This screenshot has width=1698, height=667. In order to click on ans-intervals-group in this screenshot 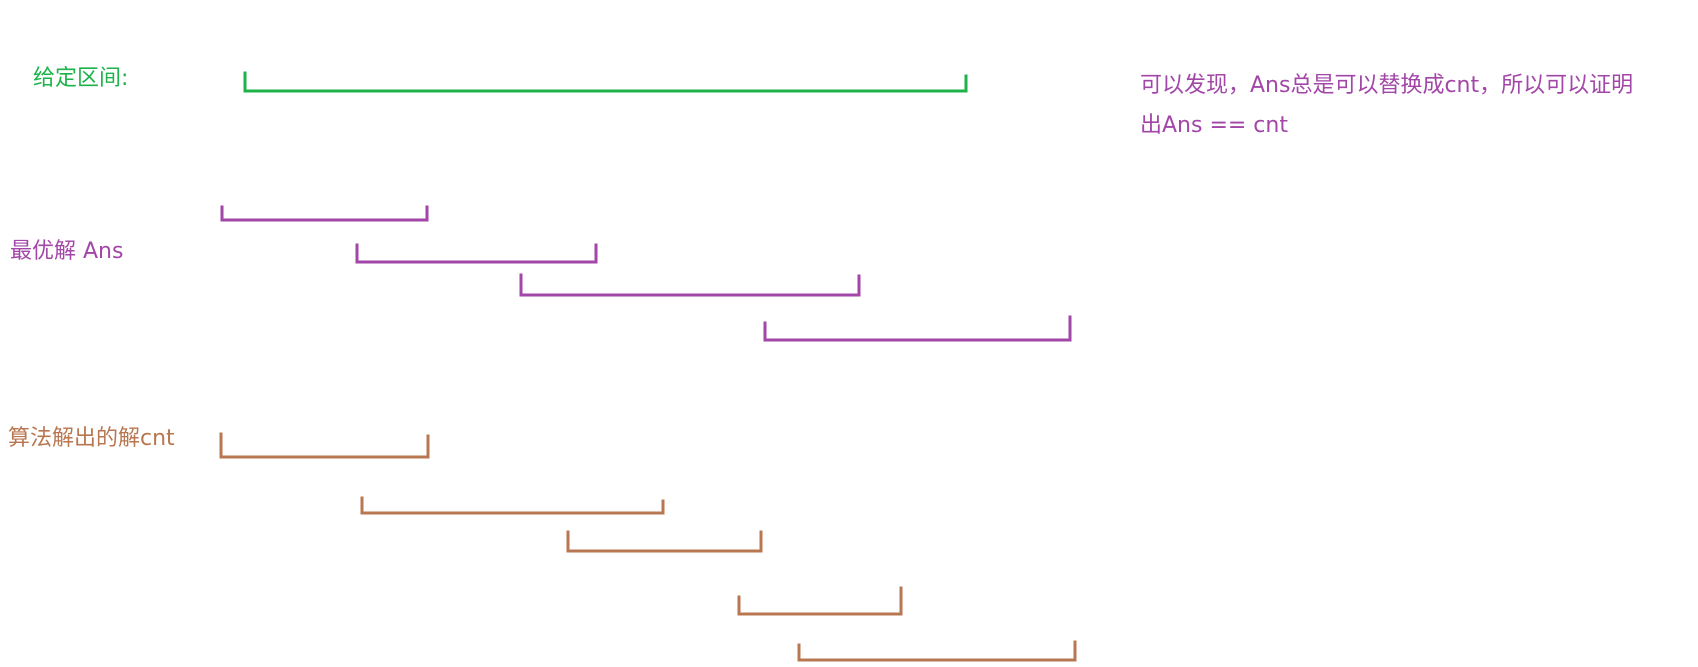, I will do `click(646, 273)`.